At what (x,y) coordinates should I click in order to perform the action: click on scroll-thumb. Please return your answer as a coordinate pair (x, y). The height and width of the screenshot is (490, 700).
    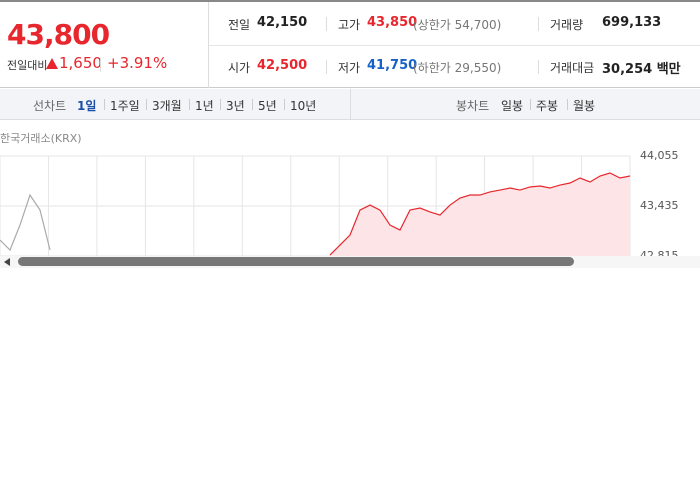
    Looking at the image, I should click on (296, 261).